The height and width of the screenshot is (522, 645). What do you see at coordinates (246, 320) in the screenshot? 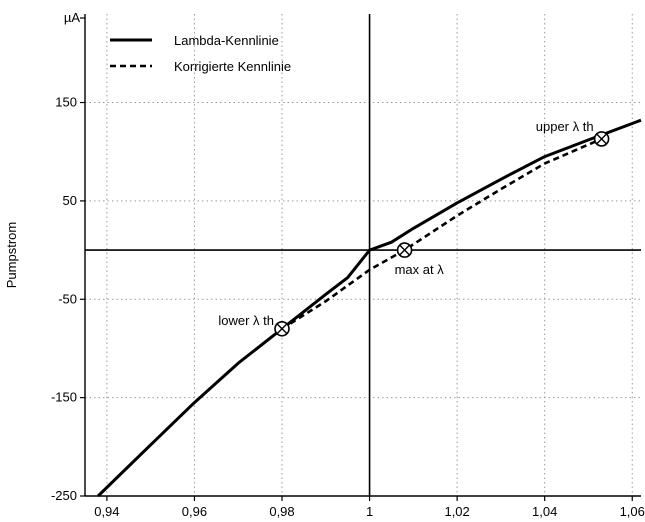
I see `annotation-label: lower λ th` at bounding box center [246, 320].